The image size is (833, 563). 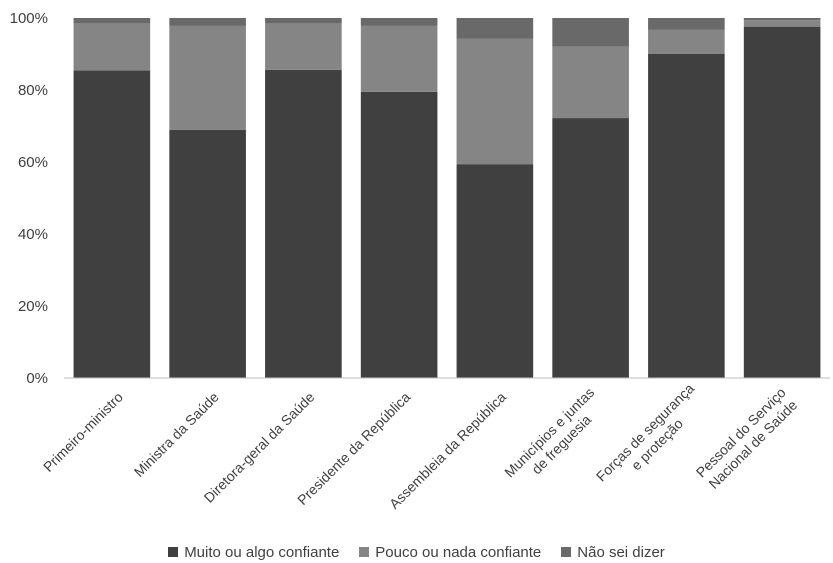 I want to click on legend-item: Não sei dizer, so click(x=613, y=552).